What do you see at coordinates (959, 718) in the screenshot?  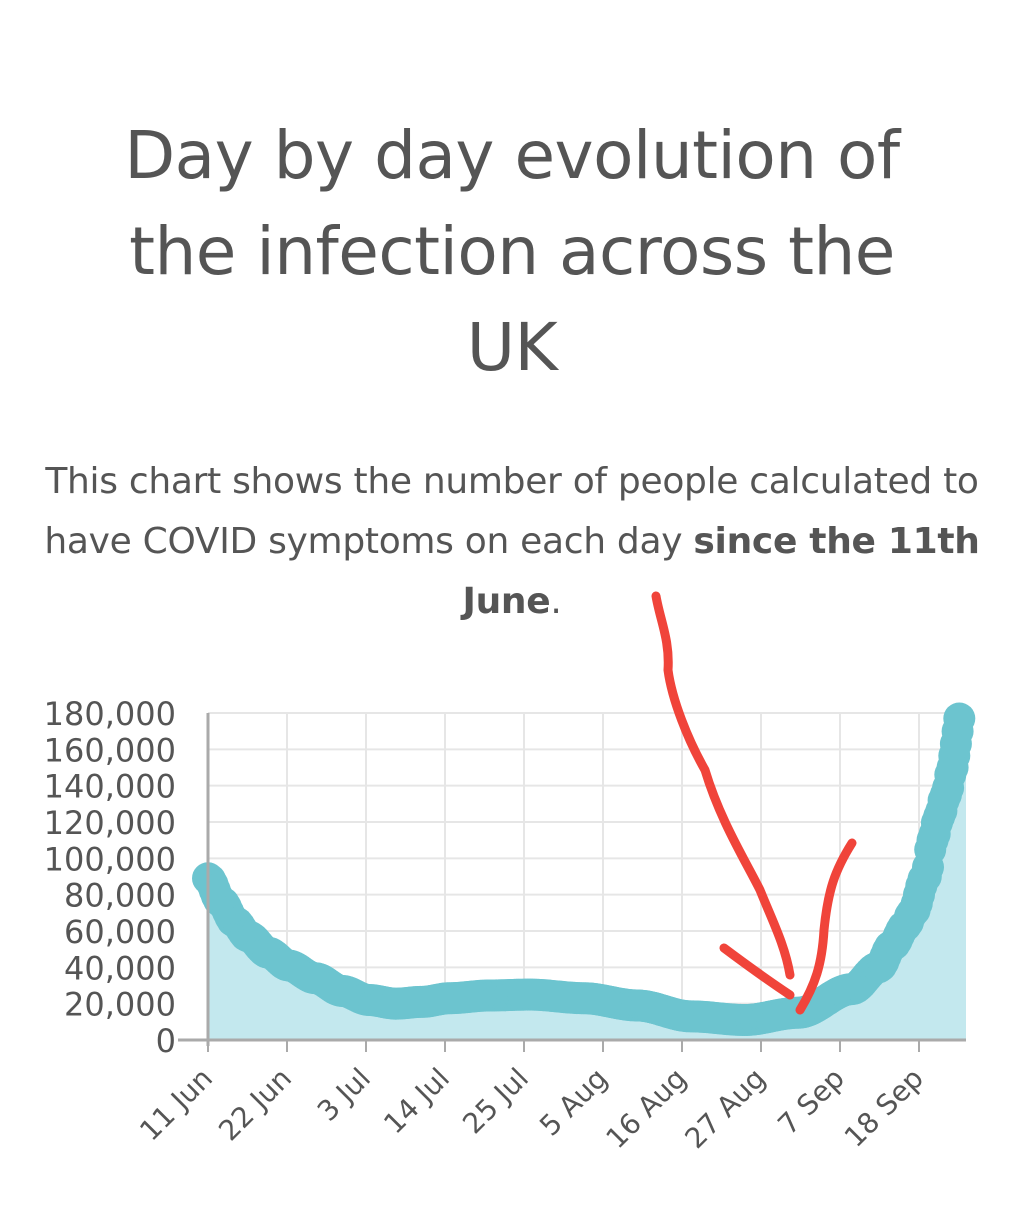 I see `data-point` at bounding box center [959, 718].